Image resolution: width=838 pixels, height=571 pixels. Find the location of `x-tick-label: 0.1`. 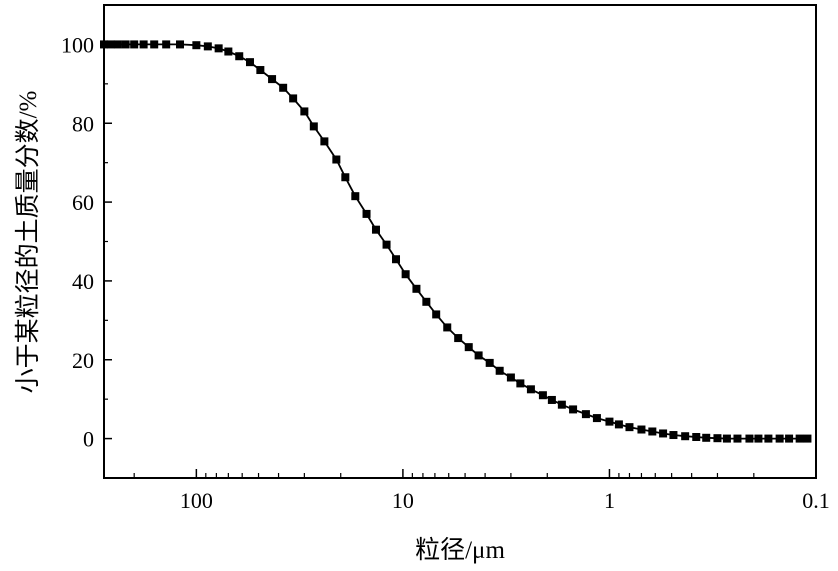

x-tick-label: 0.1 is located at coordinates (816, 500).